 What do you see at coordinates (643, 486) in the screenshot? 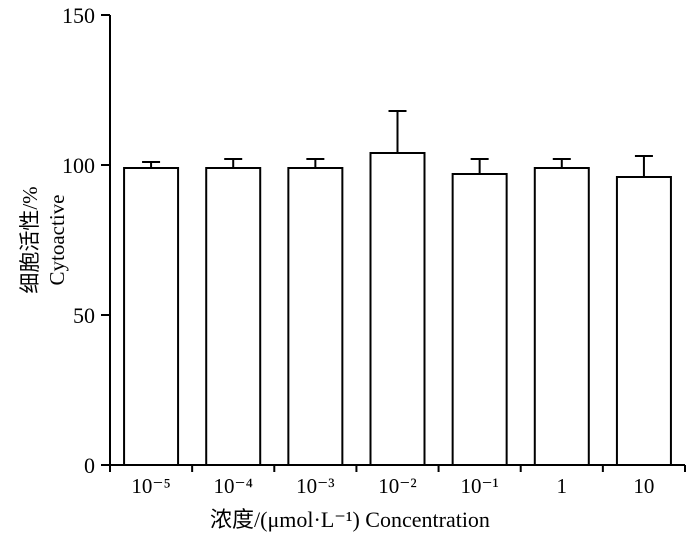
I see `x-tick-label: 10` at bounding box center [643, 486].